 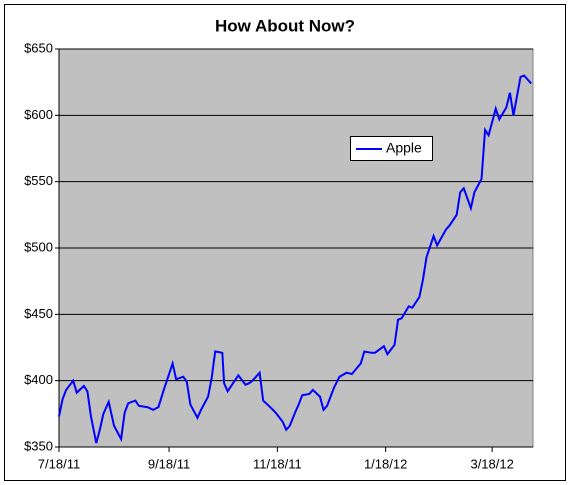 I want to click on y-tick-label: $450, so click(x=38, y=313).